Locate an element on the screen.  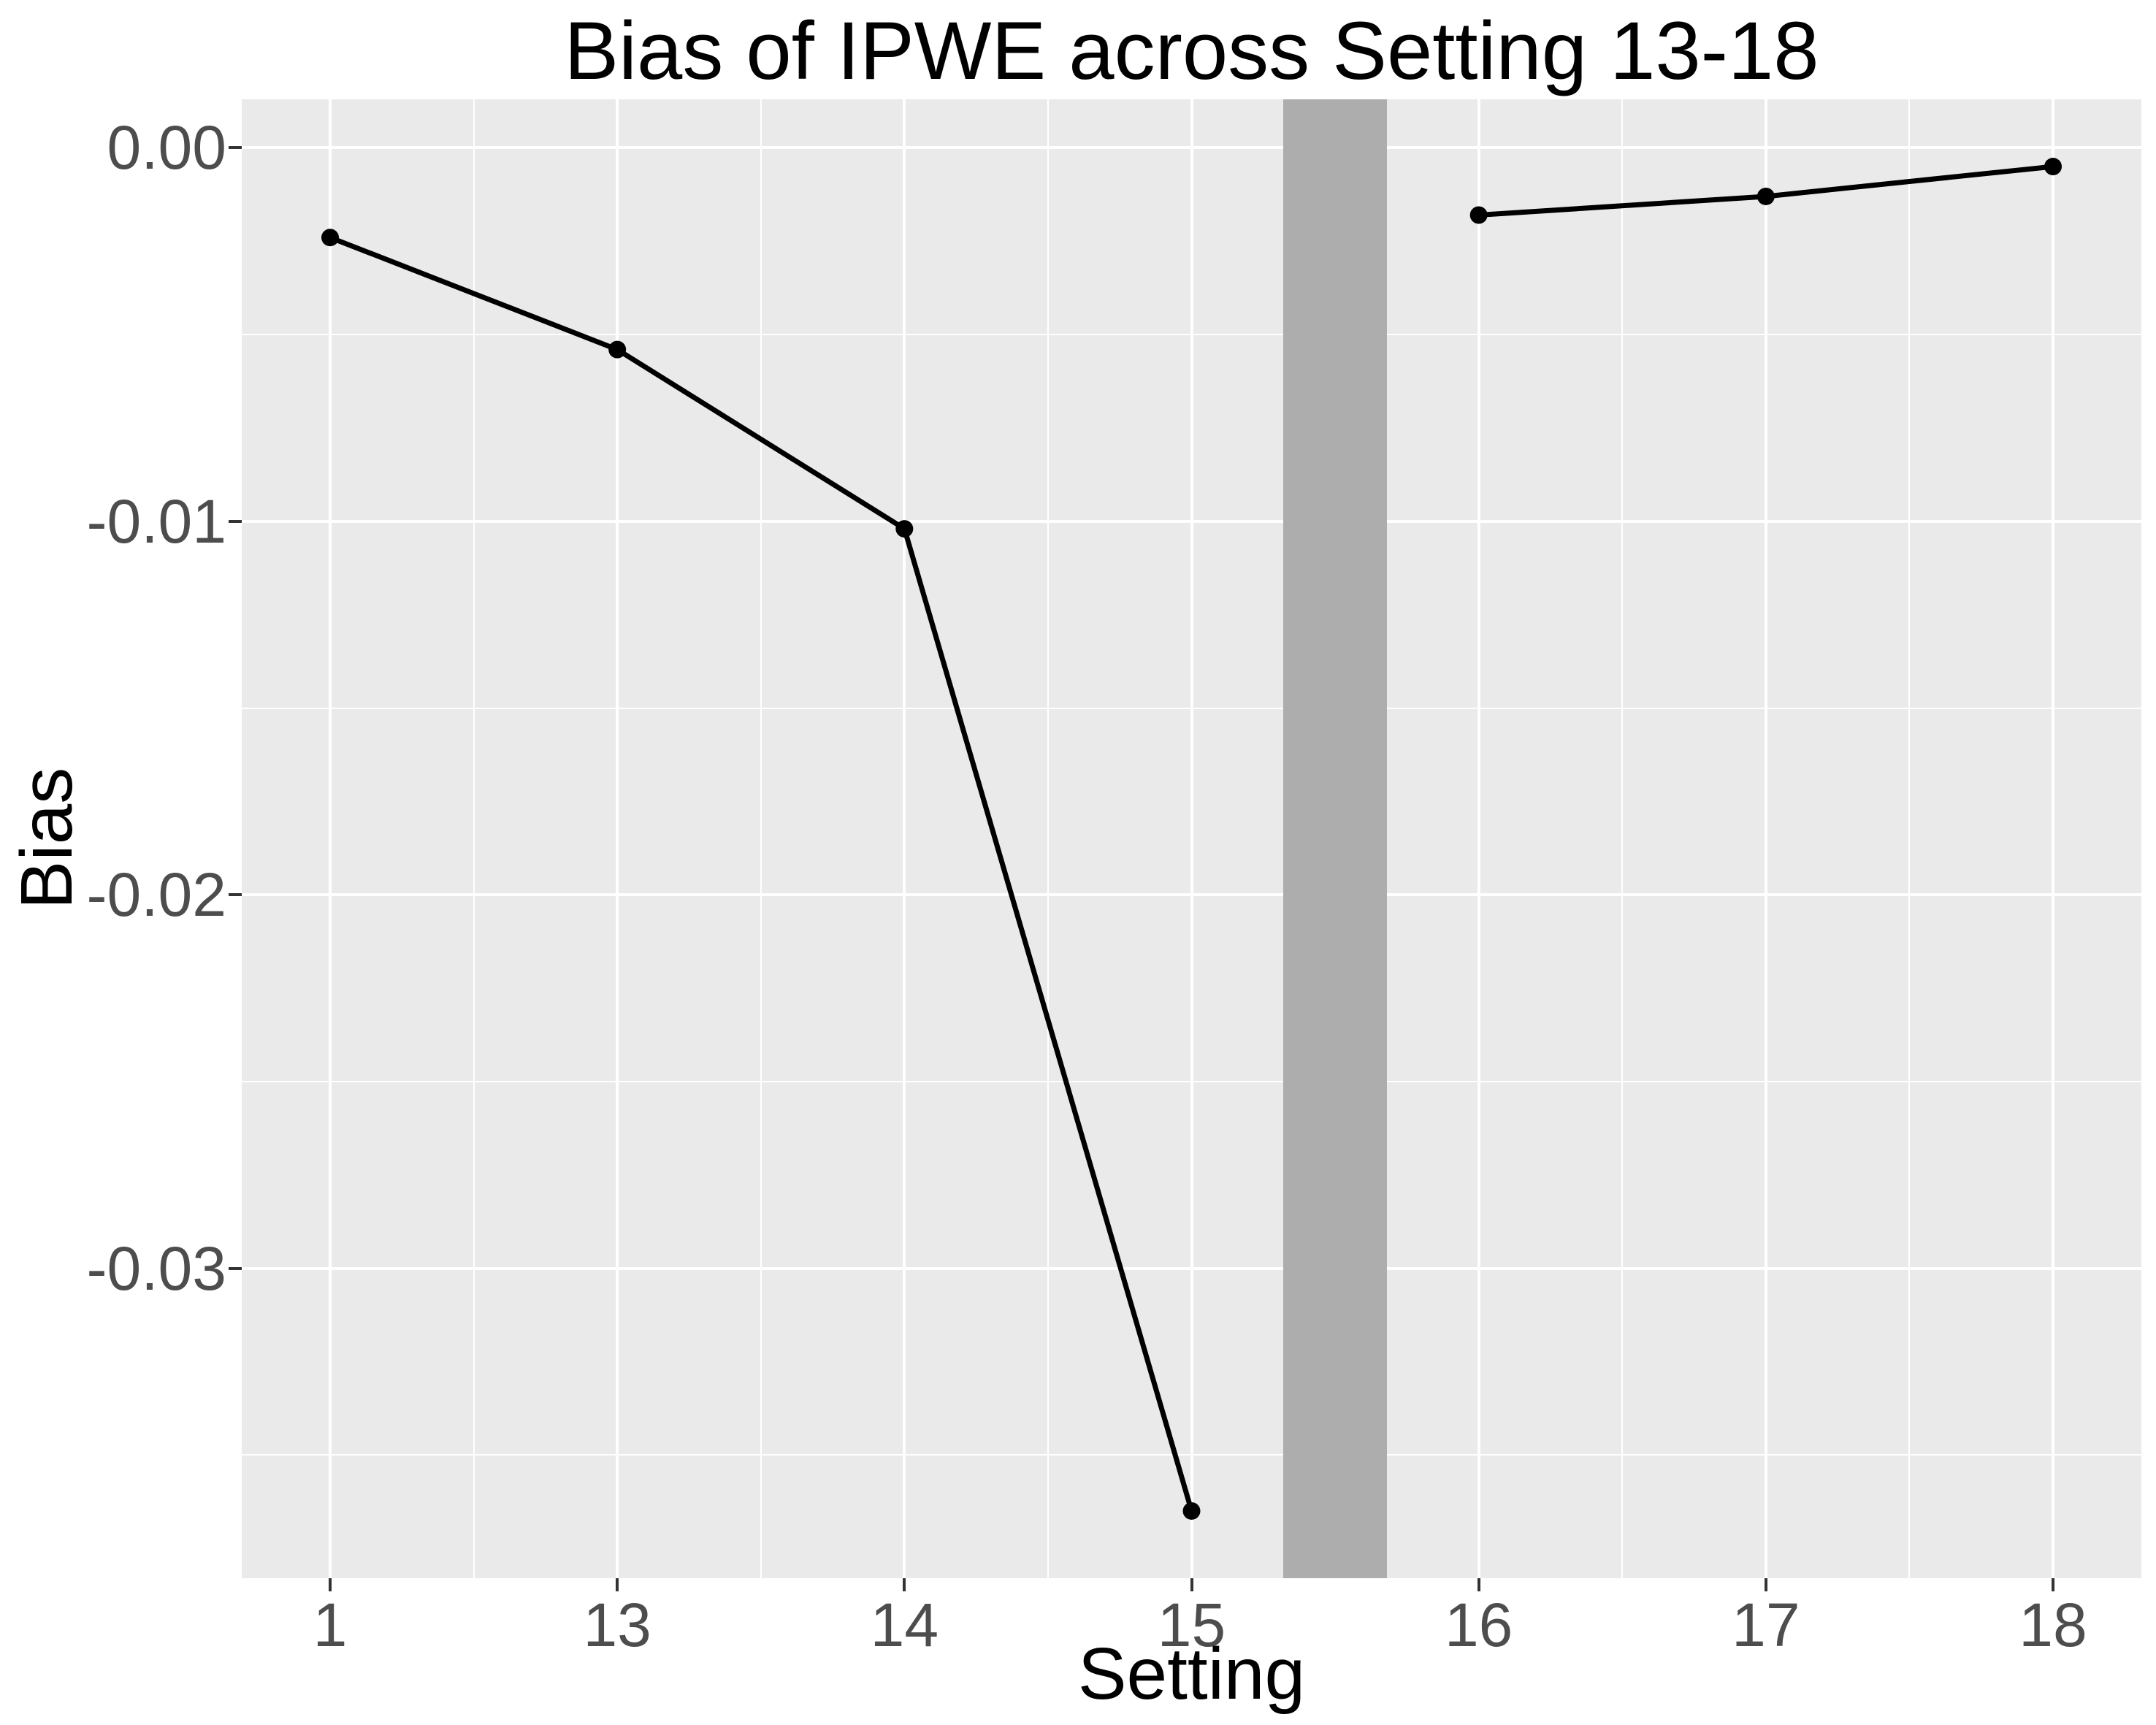
x-tick-label: 16 is located at coordinates (1479, 1625).